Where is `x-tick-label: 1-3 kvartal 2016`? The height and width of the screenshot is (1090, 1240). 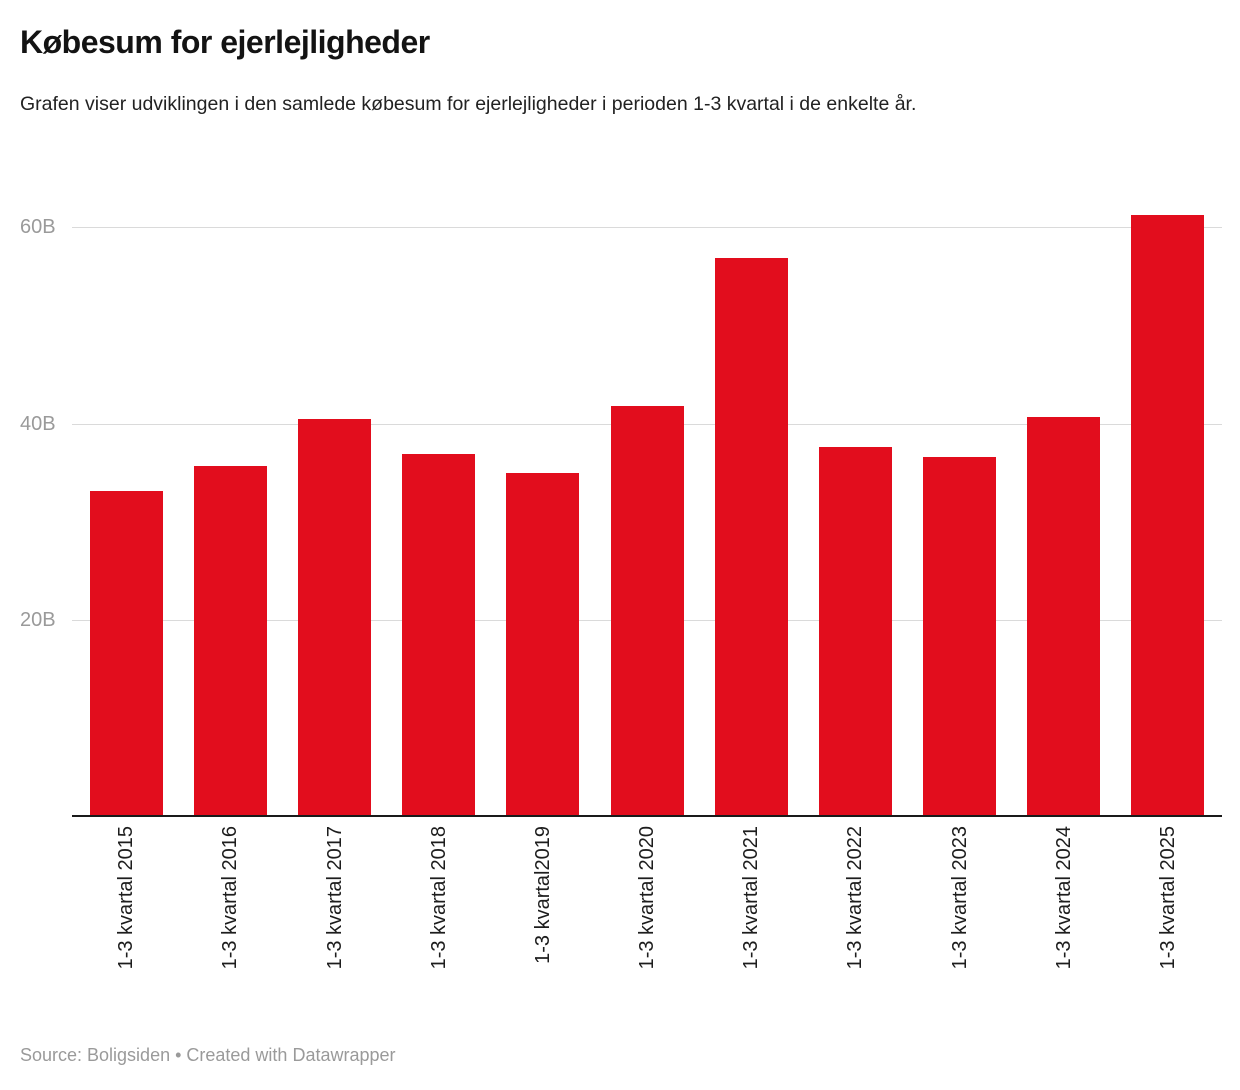 x-tick-label: 1-3 kvartal 2016 is located at coordinates (230, 898).